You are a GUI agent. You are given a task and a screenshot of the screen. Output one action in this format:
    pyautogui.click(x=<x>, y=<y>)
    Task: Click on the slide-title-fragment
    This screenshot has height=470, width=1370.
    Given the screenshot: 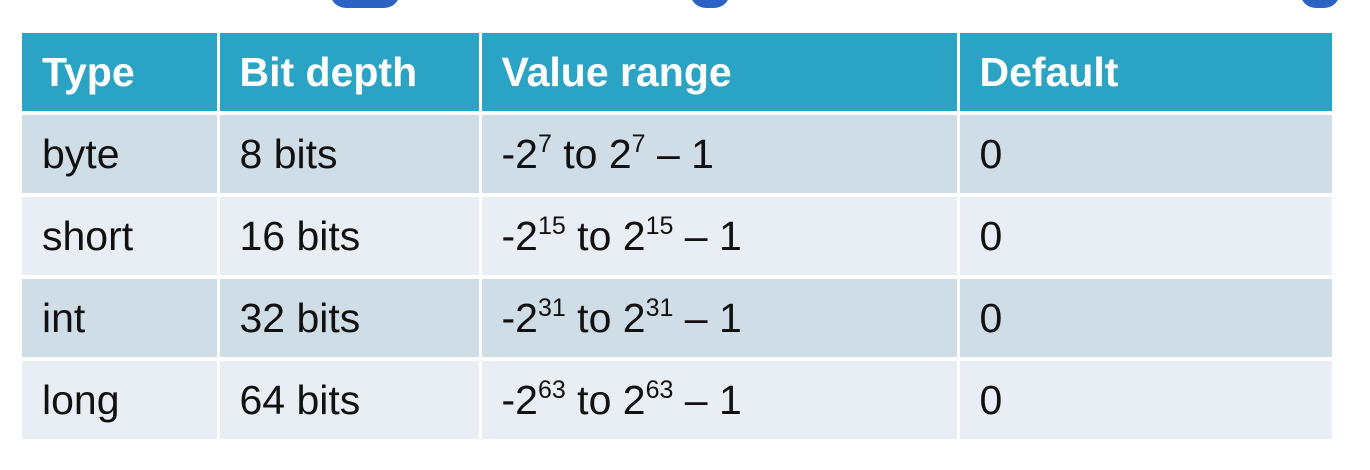 What is the action you would take?
    pyautogui.click(x=685, y=9)
    